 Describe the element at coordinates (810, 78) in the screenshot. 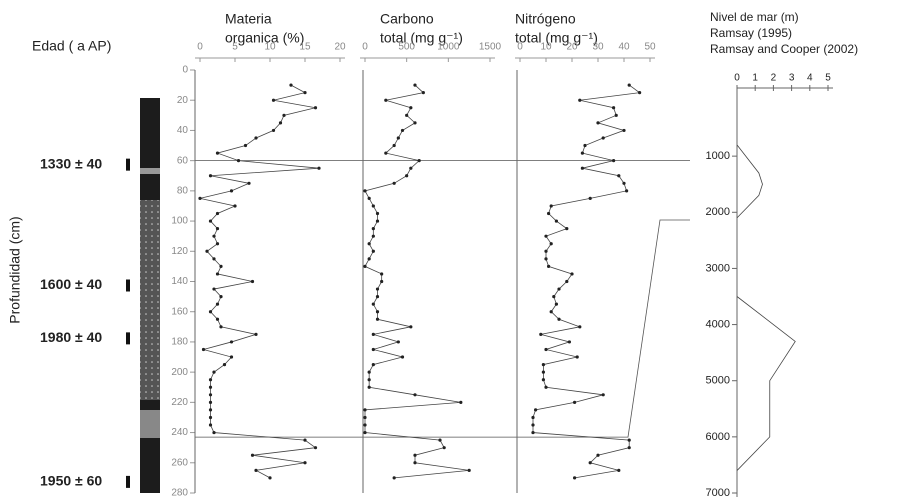

I see `x-tick-label: 4` at that location.